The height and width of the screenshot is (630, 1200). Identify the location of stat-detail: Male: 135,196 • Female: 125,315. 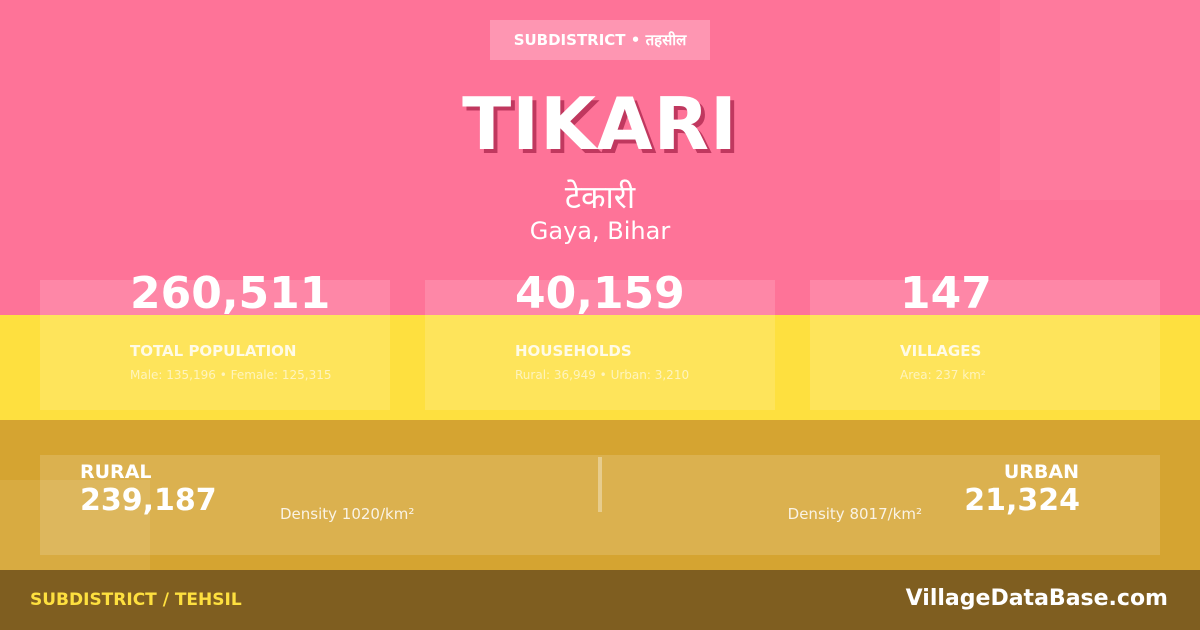
(231, 375).